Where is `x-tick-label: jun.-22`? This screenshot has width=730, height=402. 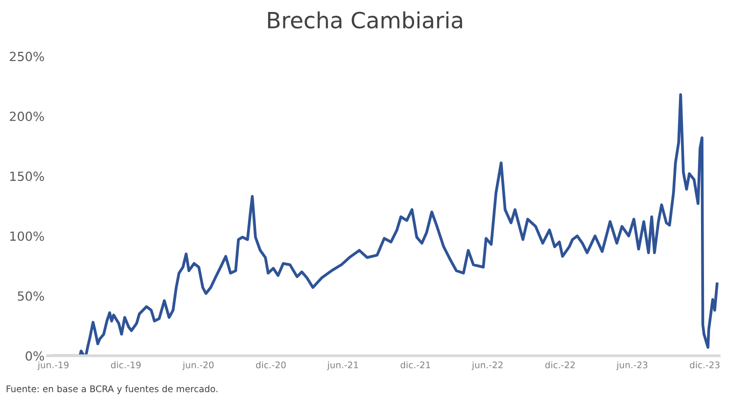 x-tick-label: jun.-22 is located at coordinates (487, 365).